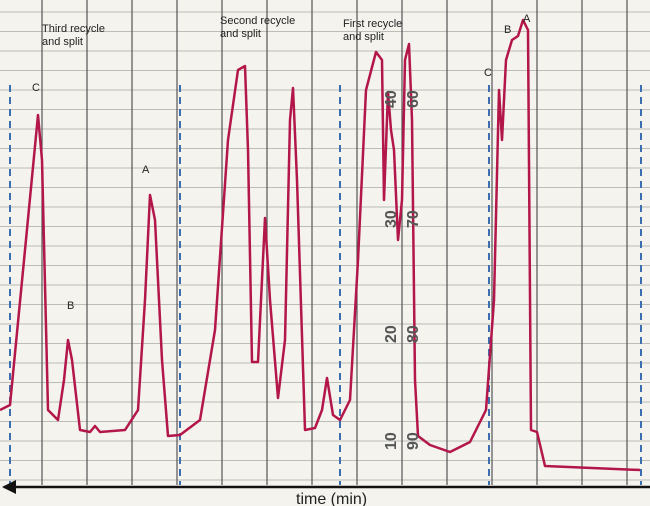  I want to click on scale-number: 30, so click(391, 219).